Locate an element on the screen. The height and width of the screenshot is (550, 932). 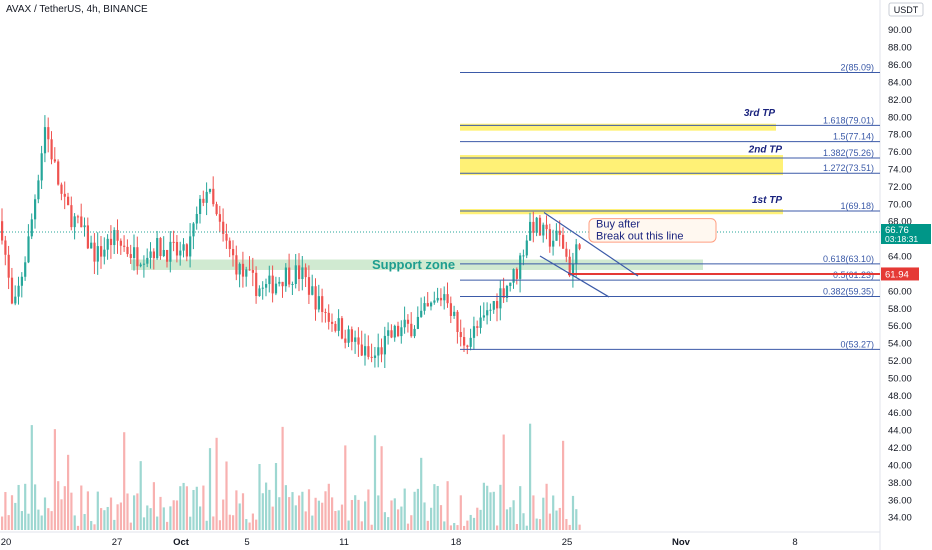
tp2-highlight is located at coordinates (621, 165).